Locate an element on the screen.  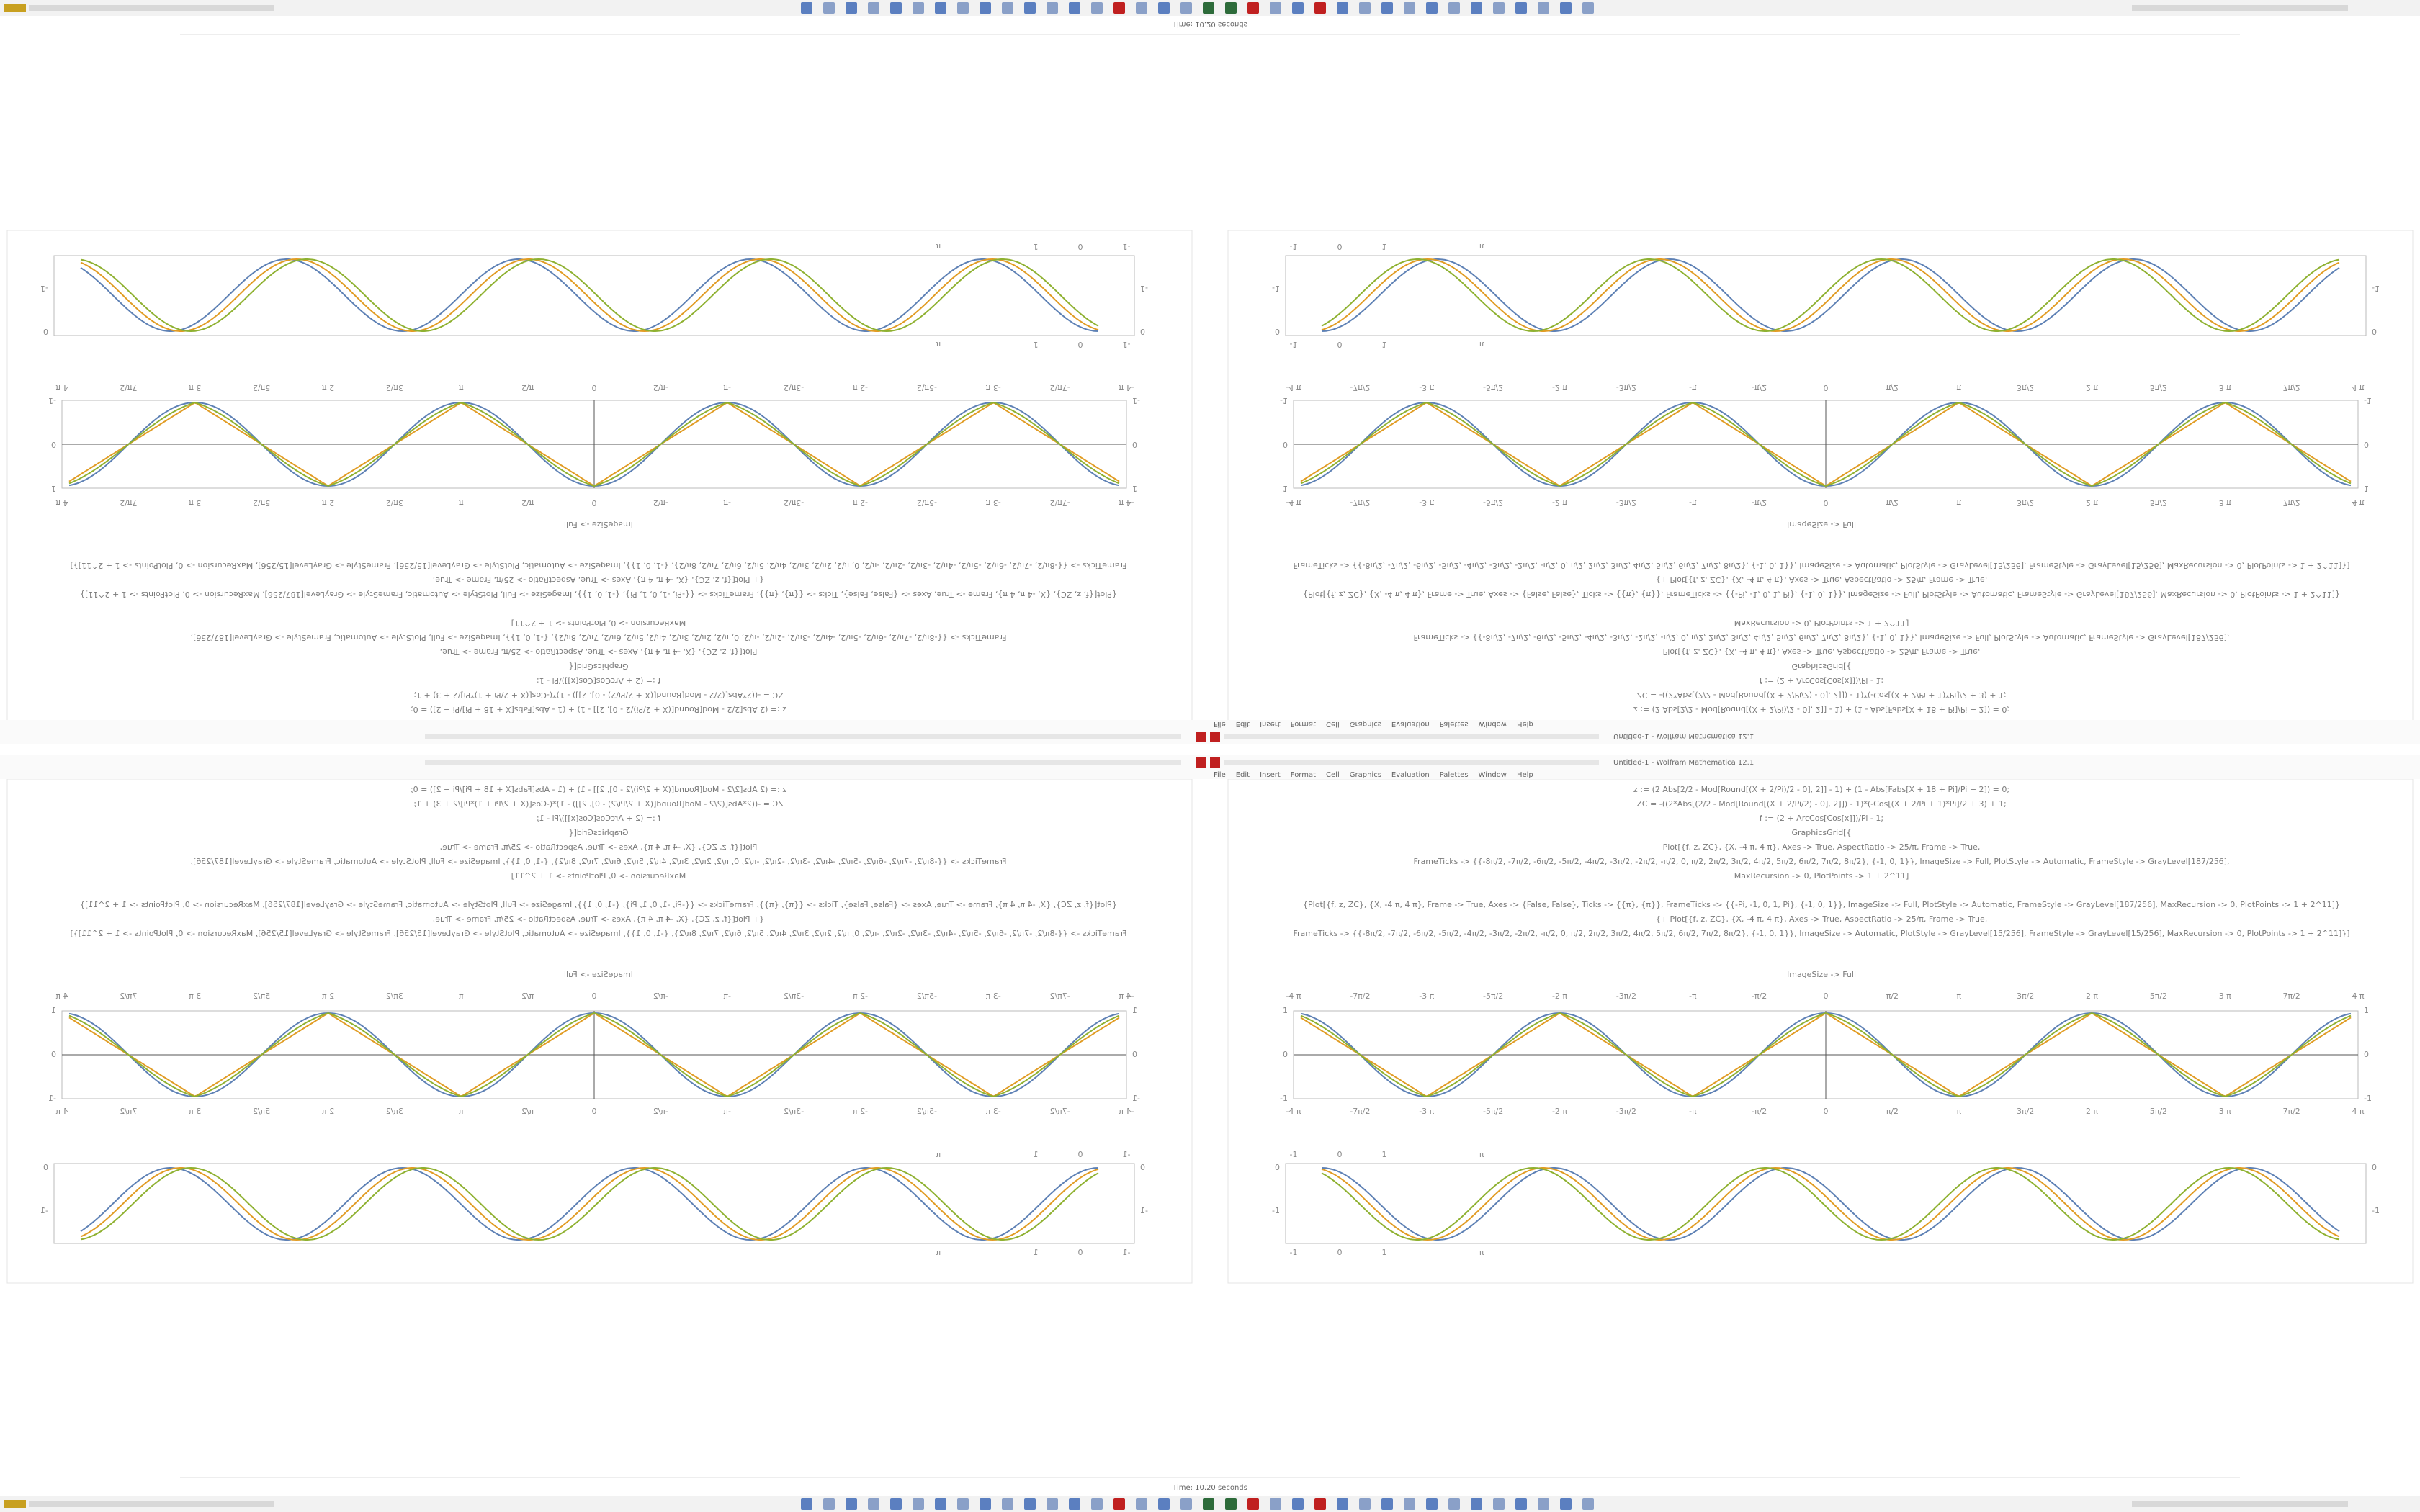
x-tick-label: -4 π is located at coordinates (1126, 996).